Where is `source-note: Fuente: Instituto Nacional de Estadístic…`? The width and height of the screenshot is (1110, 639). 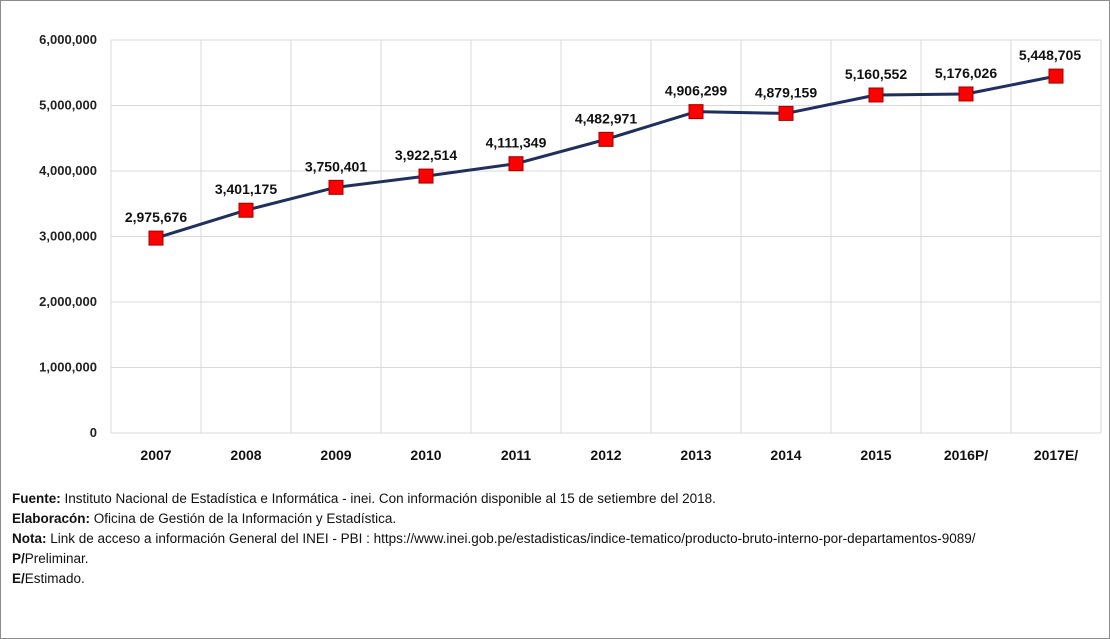
source-note: Fuente: Instituto Nacional de Estadístic… is located at coordinates (557, 499).